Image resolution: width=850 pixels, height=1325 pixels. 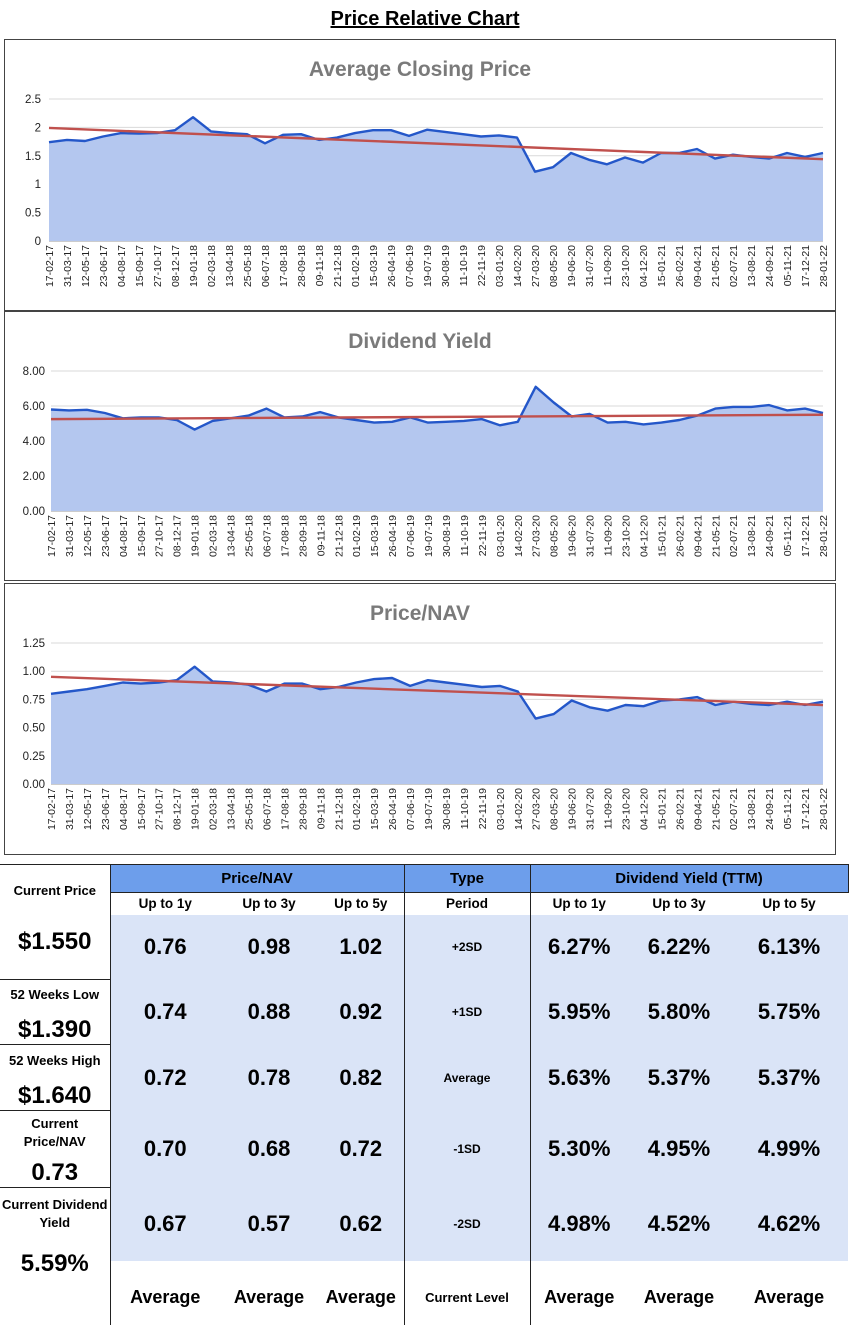 I want to click on low-cell: 52 Weeks Low $1.390, so click(x=55, y=1012).